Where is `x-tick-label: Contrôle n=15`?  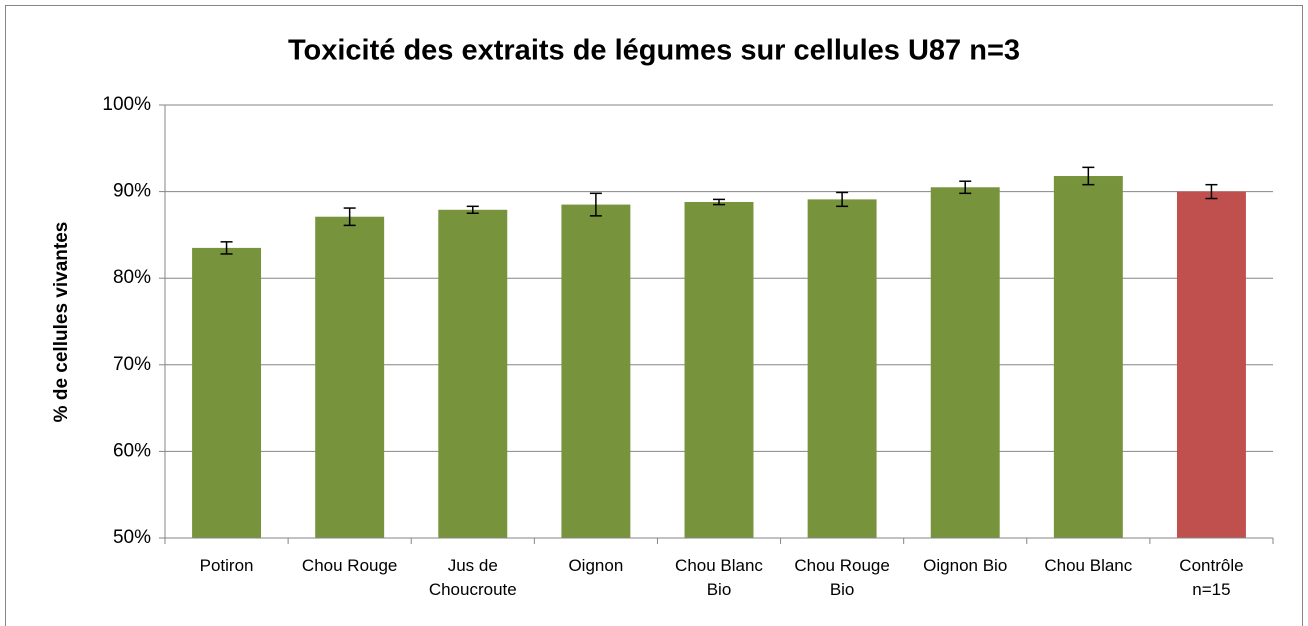
x-tick-label: Contrôle n=15 is located at coordinates (1211, 577).